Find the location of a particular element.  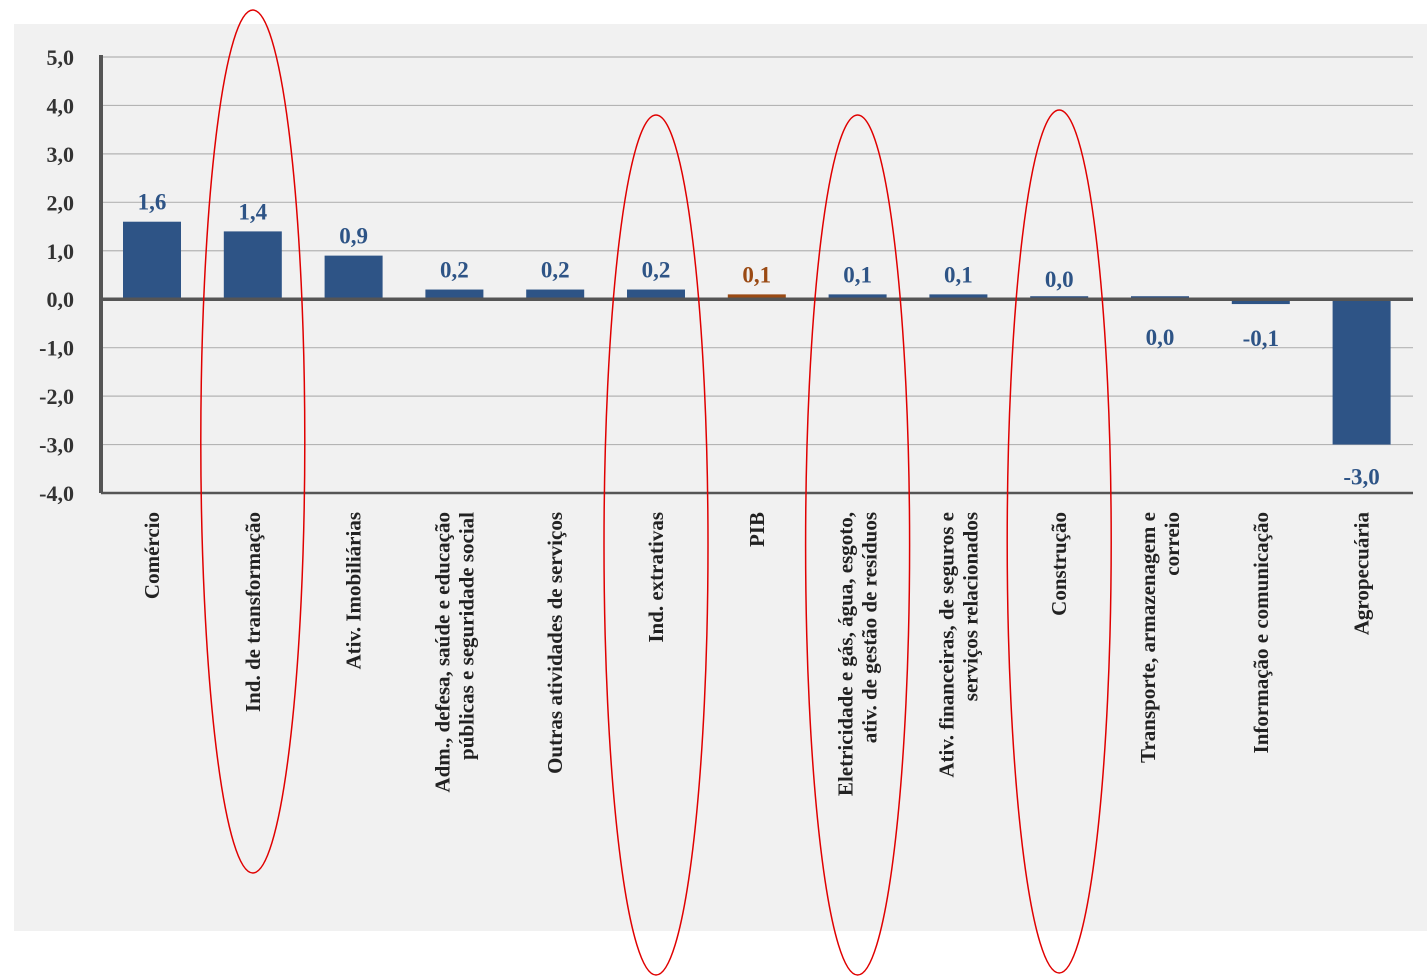

category-label-line: públicas e seguridade social is located at coordinates (466, 636).